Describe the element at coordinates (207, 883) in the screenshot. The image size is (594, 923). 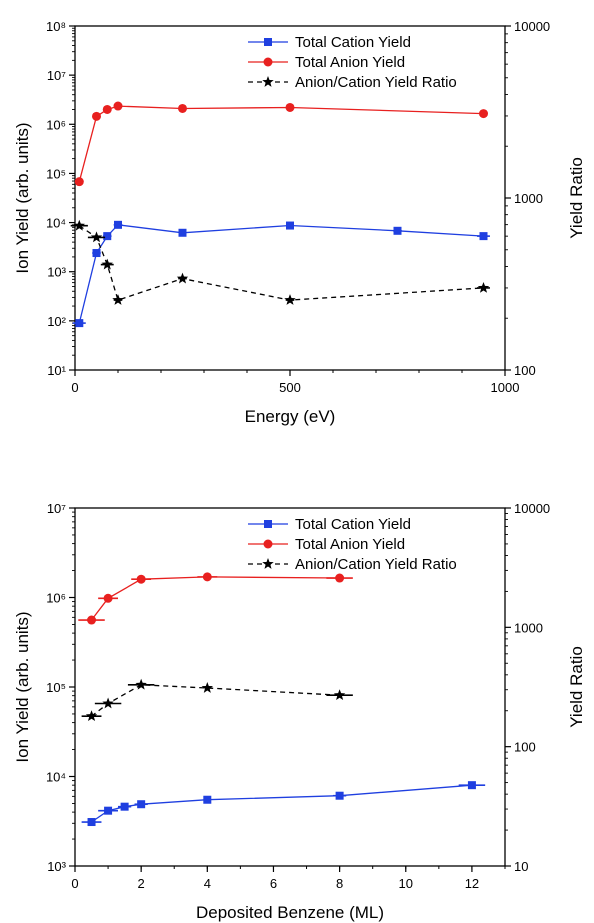
I see `x-tick-label: 4` at that location.